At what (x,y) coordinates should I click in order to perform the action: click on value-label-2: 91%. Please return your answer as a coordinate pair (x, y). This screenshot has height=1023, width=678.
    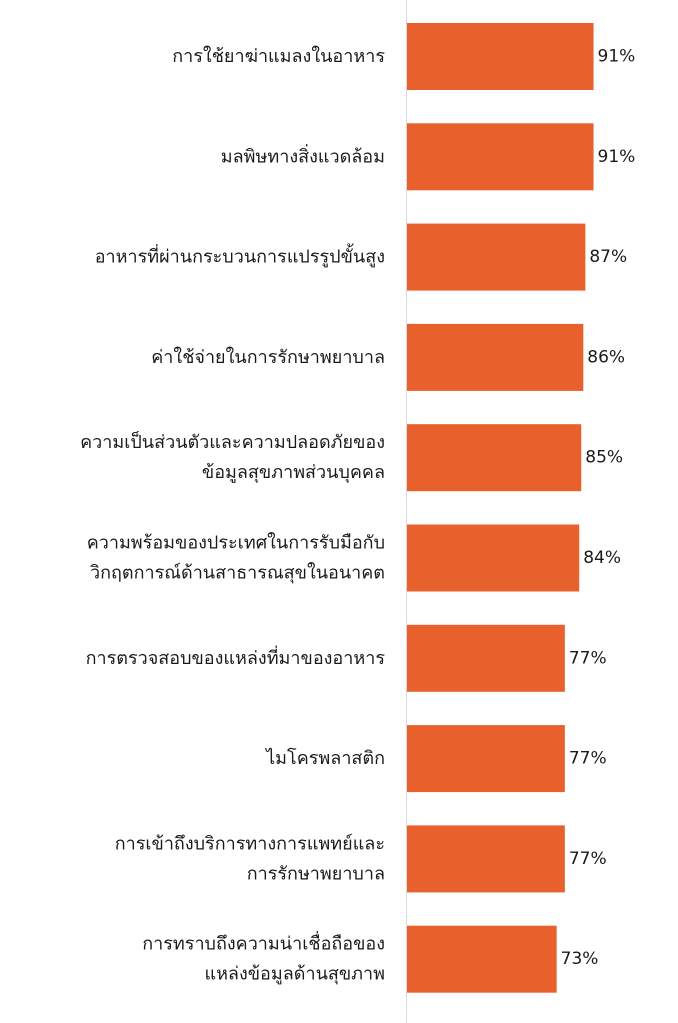
    Looking at the image, I should click on (617, 157).